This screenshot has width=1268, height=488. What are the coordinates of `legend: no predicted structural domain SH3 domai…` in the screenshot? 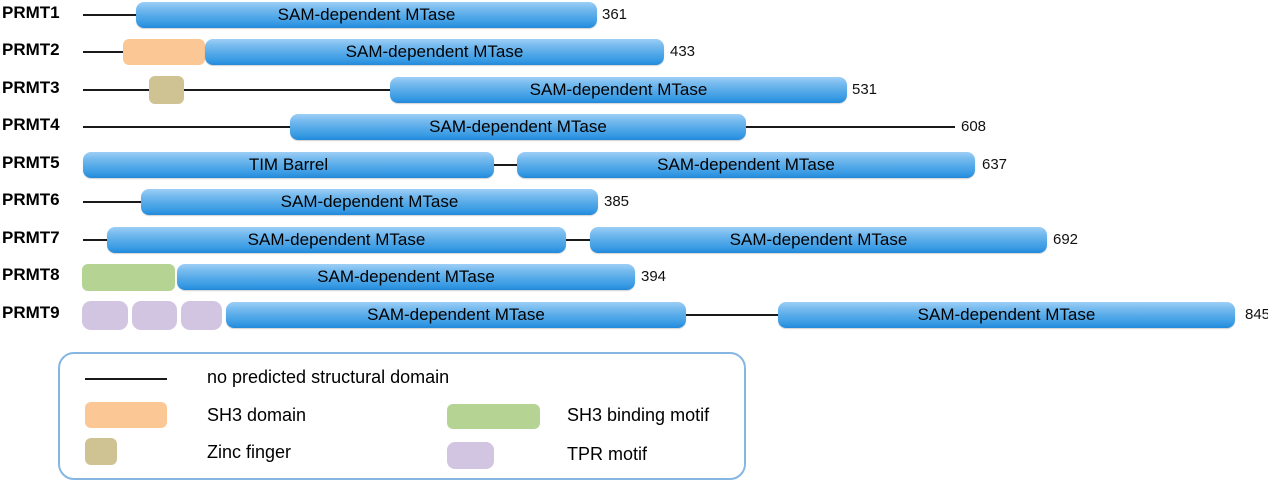 It's located at (402, 416).